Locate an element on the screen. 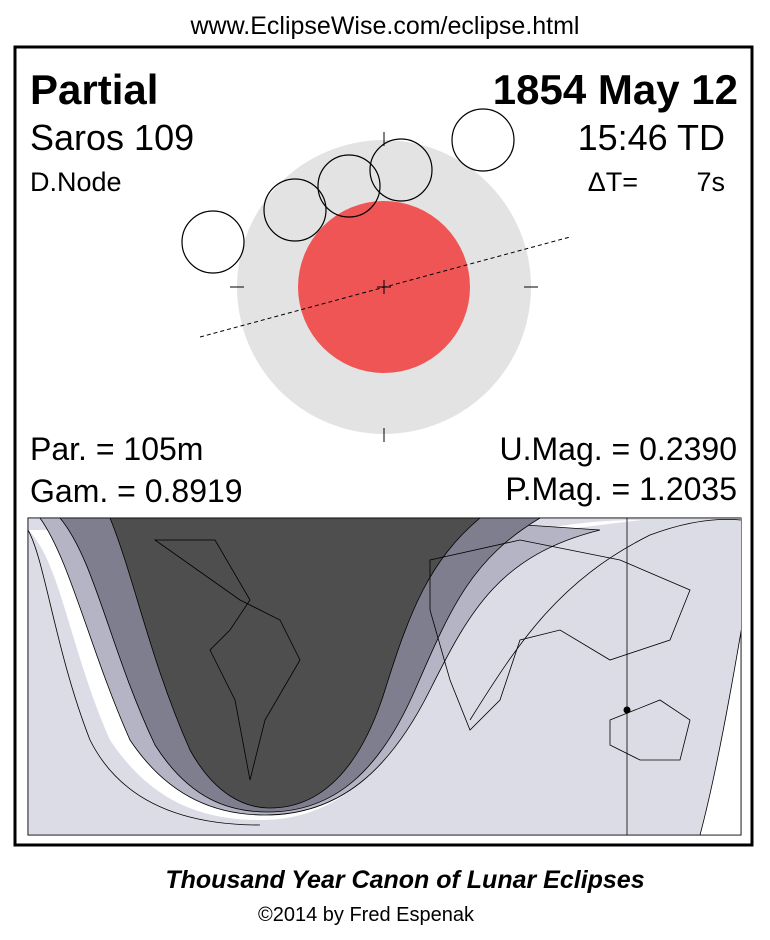  duration: Par. = 105m is located at coordinates (116, 449).